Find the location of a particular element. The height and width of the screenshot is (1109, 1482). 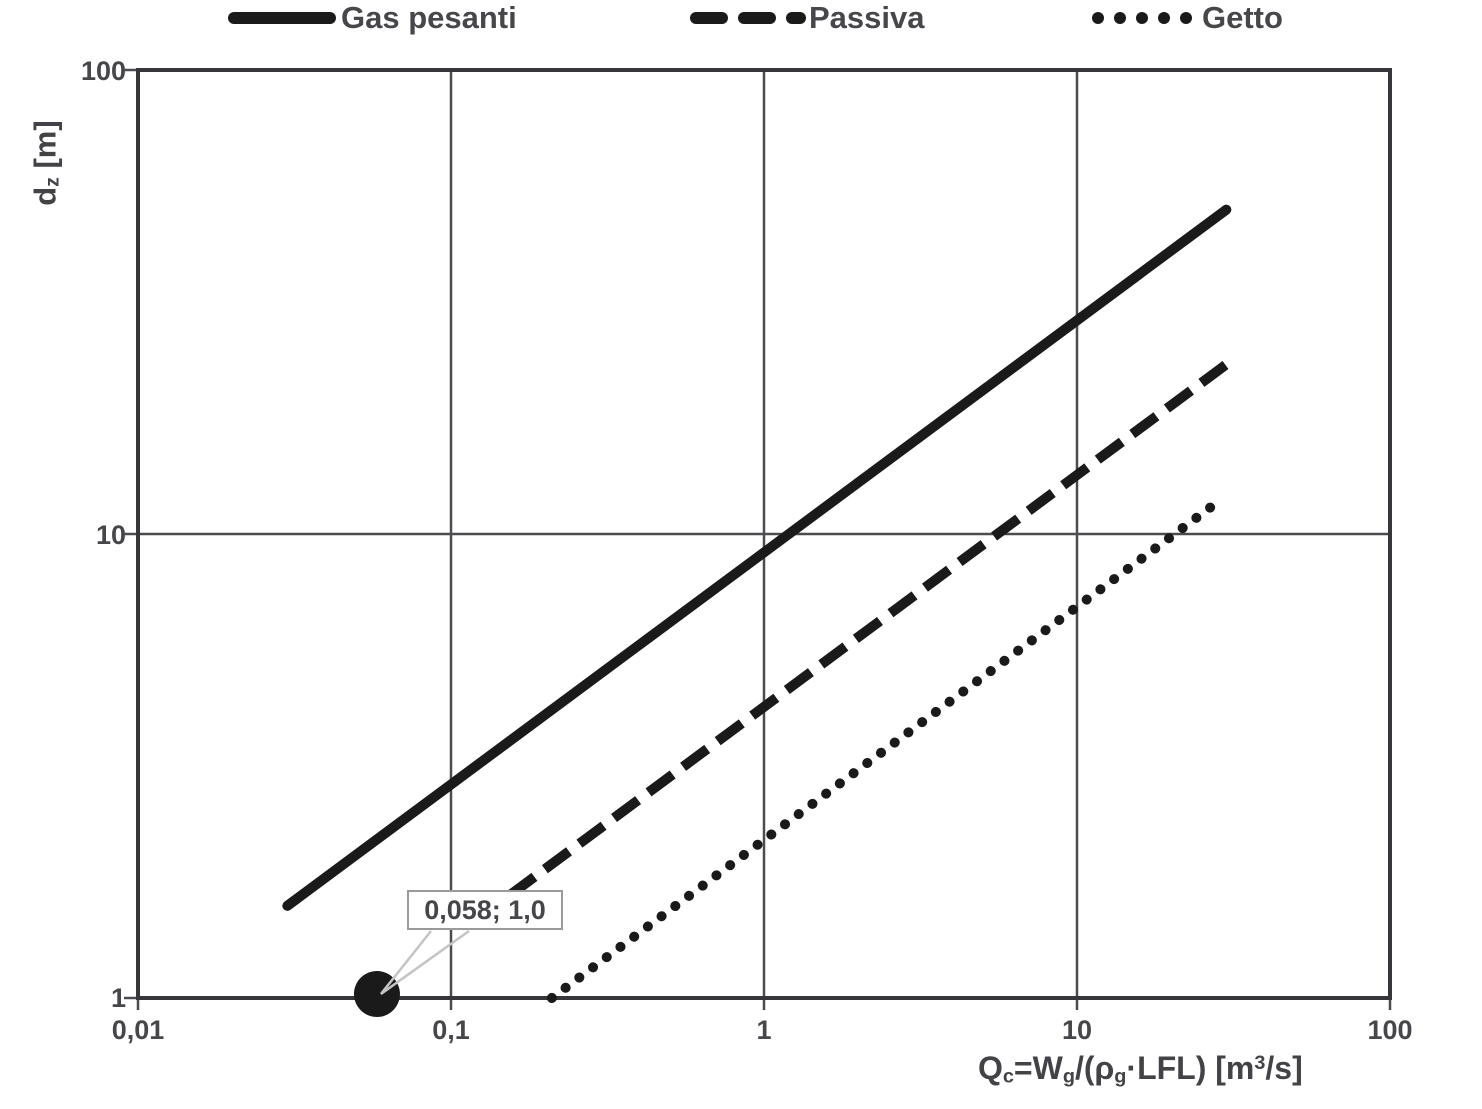

legend-item-gas-pesanti: Gas pesanti is located at coordinates (372, 18).